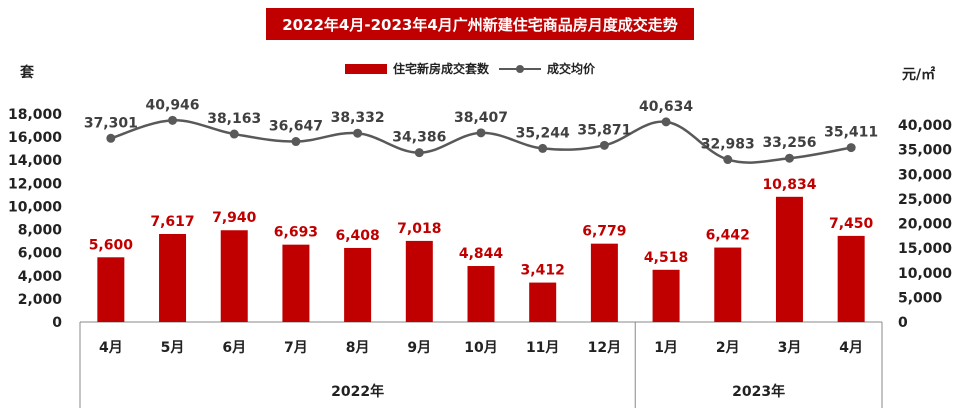  Describe the element at coordinates (40, 277) in the screenshot. I see `left-axis-tick-label: 4,000` at that location.